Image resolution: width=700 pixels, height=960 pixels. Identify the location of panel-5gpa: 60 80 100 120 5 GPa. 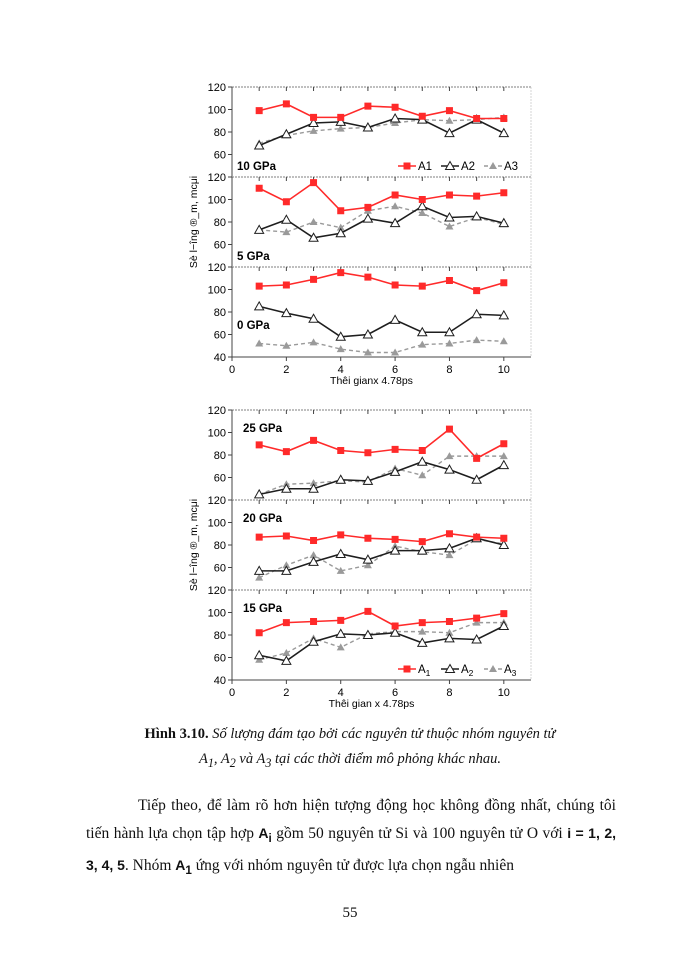
(370, 219).